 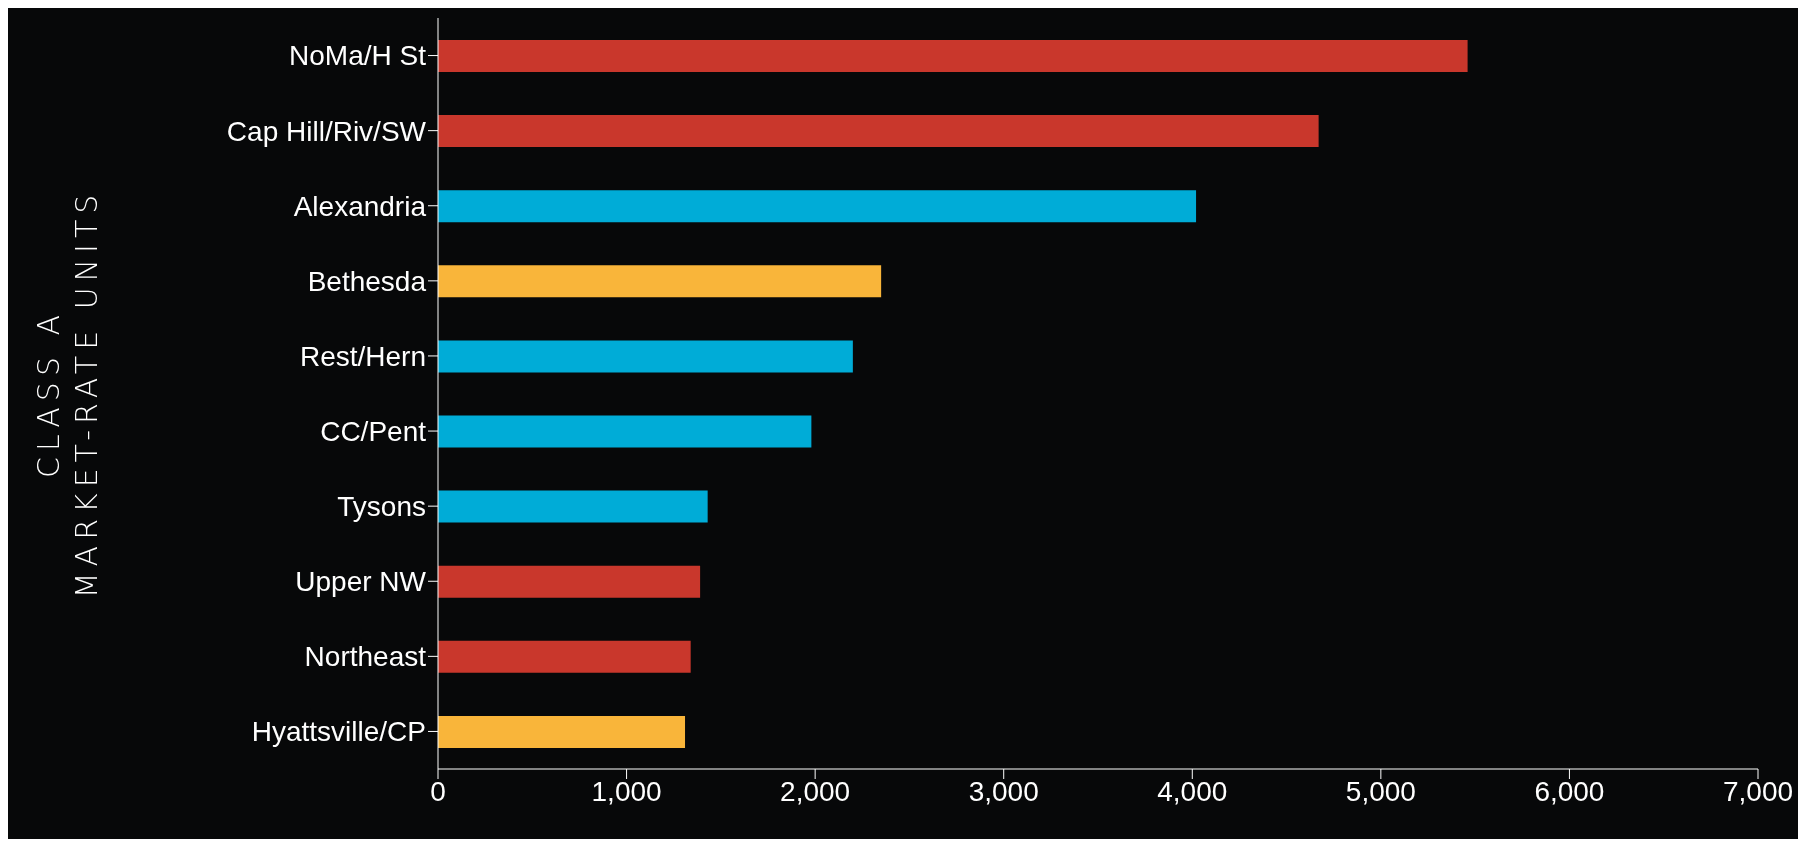 What do you see at coordinates (367, 281) in the screenshot?
I see `y-tick-label: Bethesda` at bounding box center [367, 281].